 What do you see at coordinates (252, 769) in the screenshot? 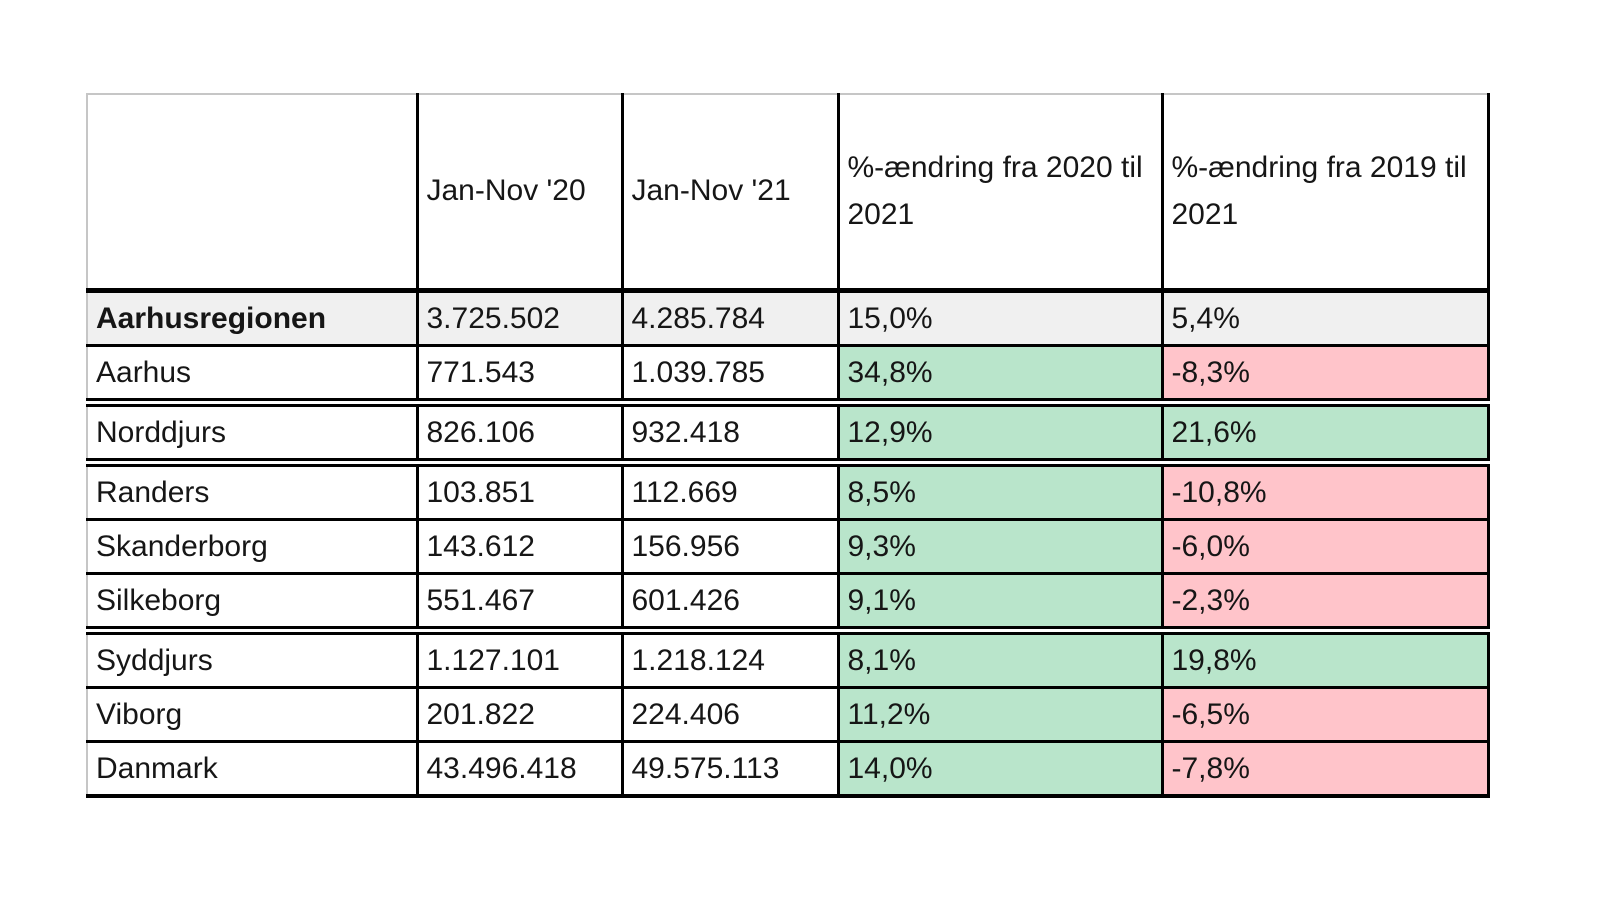
I see `region-name-cell: Danmark` at bounding box center [252, 769].